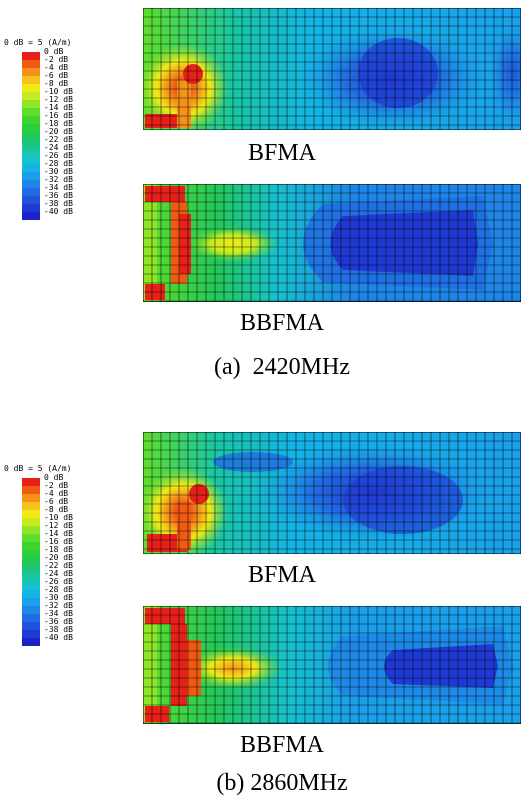 This screenshot has height=804, width=531. What do you see at coordinates (282, 783) in the screenshot?
I see `figure-label: (b) 2860MHz` at bounding box center [282, 783].